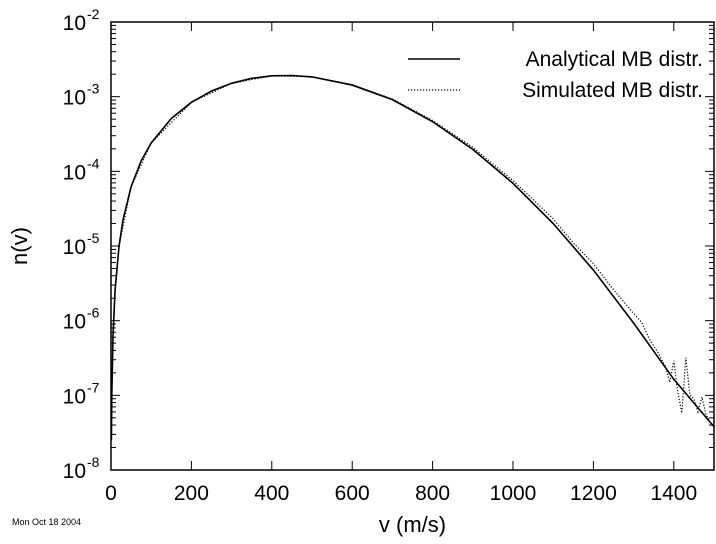 The width and height of the screenshot is (716, 544). Describe the element at coordinates (612, 90) in the screenshot. I see `legend-label-2: Simulated MB distr.` at that location.